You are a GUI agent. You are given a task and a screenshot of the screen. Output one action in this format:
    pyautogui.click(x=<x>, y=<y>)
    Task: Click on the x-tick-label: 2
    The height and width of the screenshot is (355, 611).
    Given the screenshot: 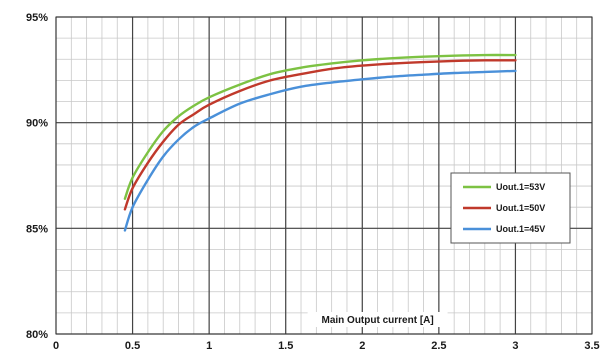 What is the action you would take?
    pyautogui.click(x=362, y=346)
    